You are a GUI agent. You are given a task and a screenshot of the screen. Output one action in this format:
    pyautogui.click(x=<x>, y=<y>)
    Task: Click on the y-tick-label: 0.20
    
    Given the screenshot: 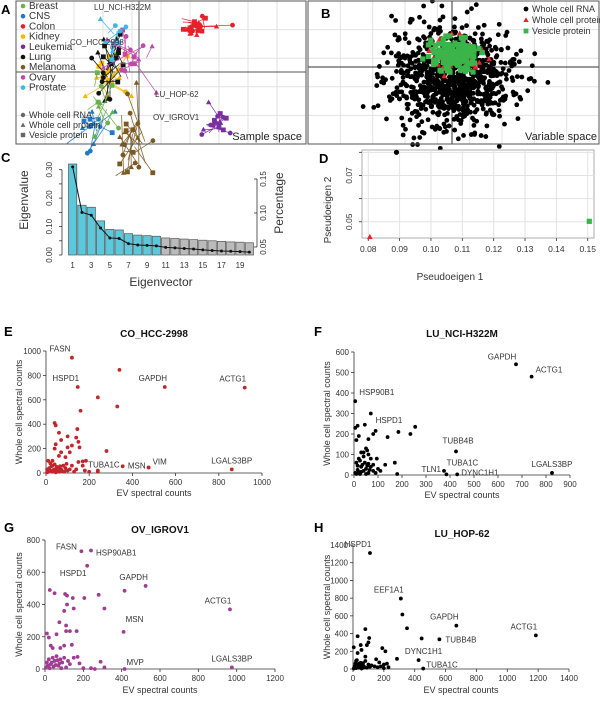 What is the action you would take?
    pyautogui.click(x=49, y=198)
    